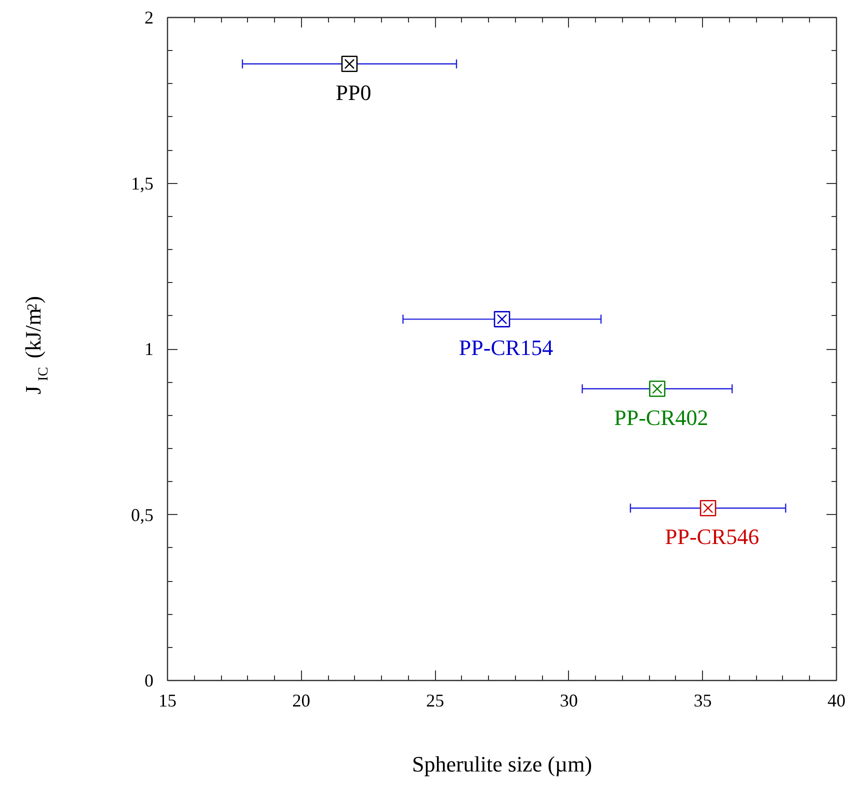 The image size is (849, 795). I want to click on y-tick-label: 2, so click(149, 18).